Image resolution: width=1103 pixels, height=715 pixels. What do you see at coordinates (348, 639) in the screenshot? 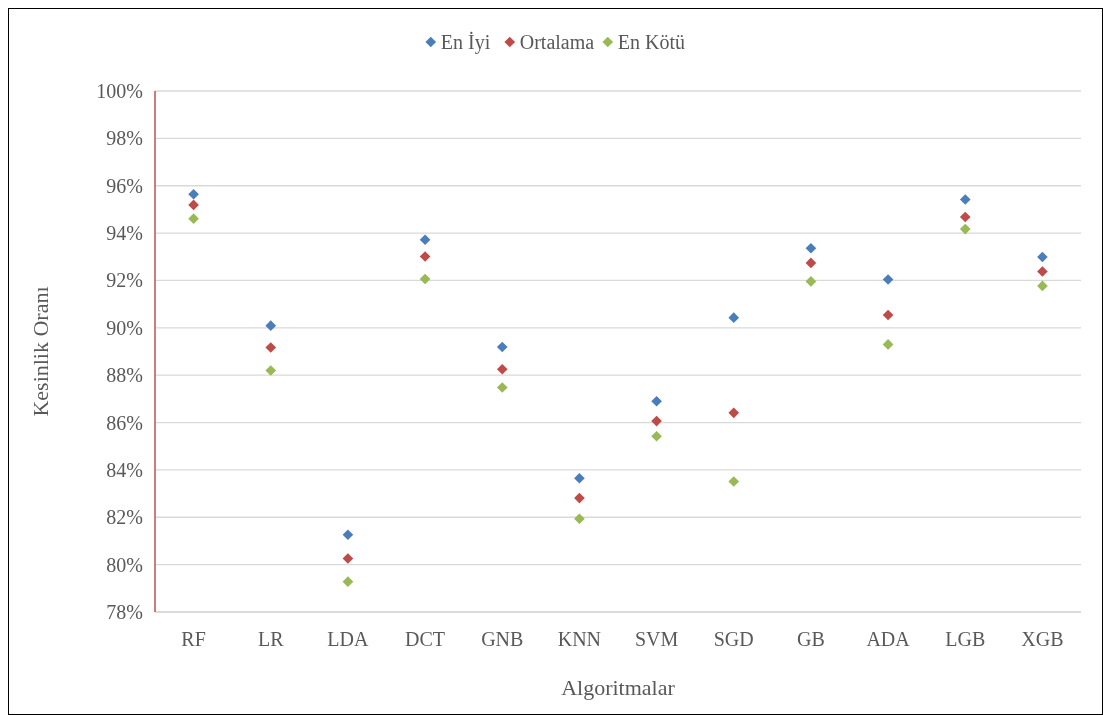
I see `x-tick-label: LDA` at bounding box center [348, 639].